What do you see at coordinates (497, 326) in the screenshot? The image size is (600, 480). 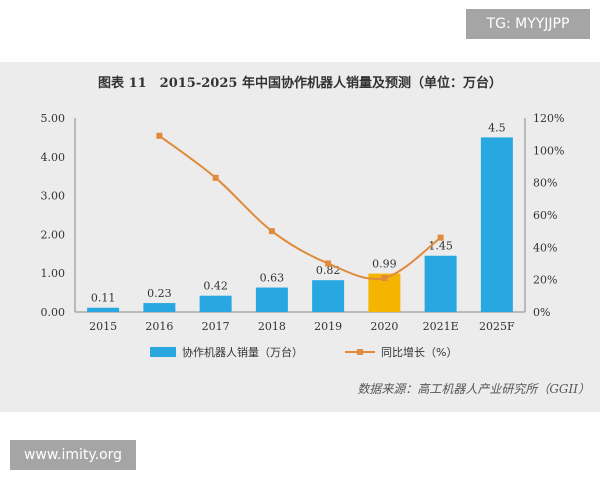 I see `x-axis-tick-label: 2025F` at bounding box center [497, 326].